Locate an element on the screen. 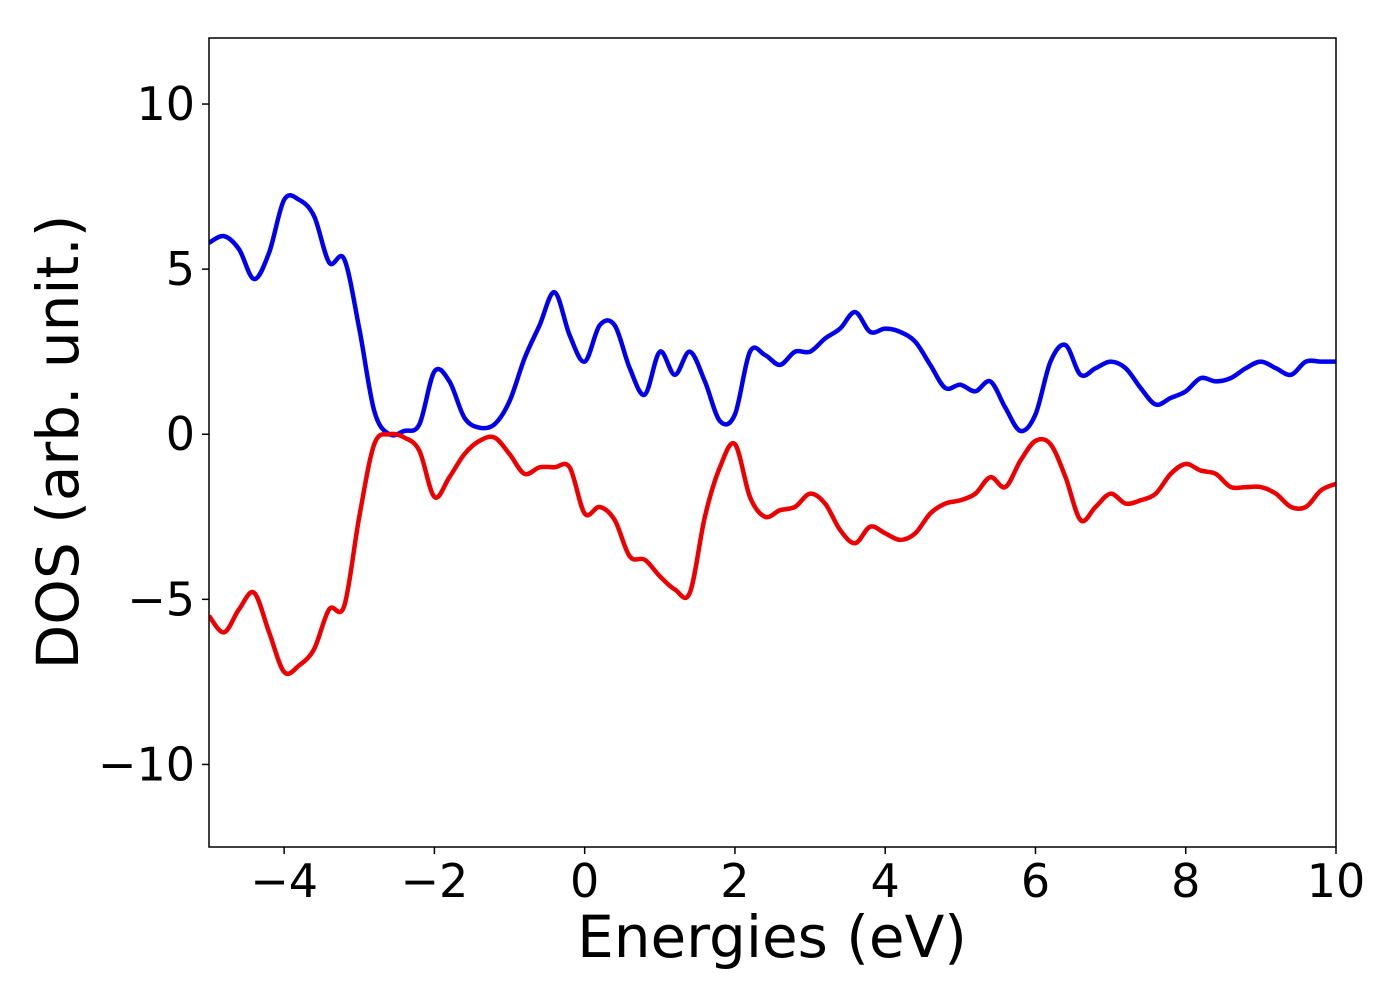 This screenshot has height=1000, width=1400. x-axis-ticks: −4 −2 0 2 4 6 8 10 is located at coordinates (807, 877).